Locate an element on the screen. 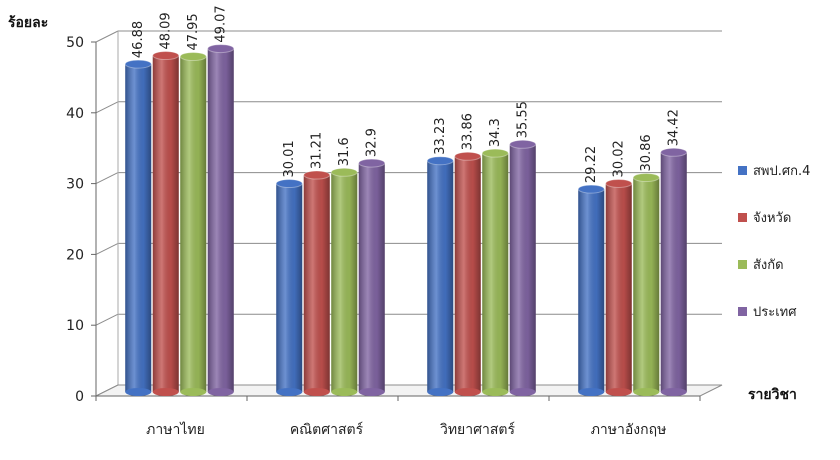 This screenshot has height=460, width=840. legend-item: จังหวัด is located at coordinates (788, 217).